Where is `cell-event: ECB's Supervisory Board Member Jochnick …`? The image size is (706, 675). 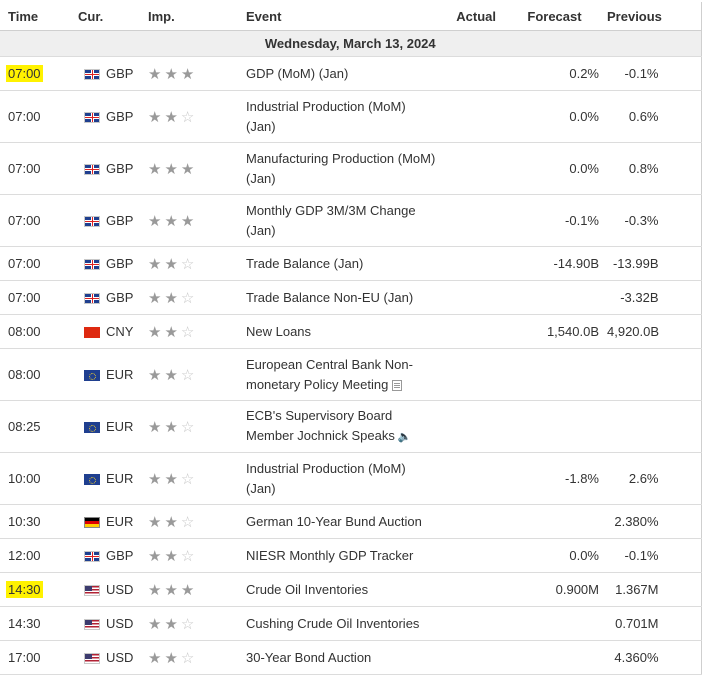
cell-event: ECB's Supervisory Board Member Jochnick … is located at coordinates (342, 426).